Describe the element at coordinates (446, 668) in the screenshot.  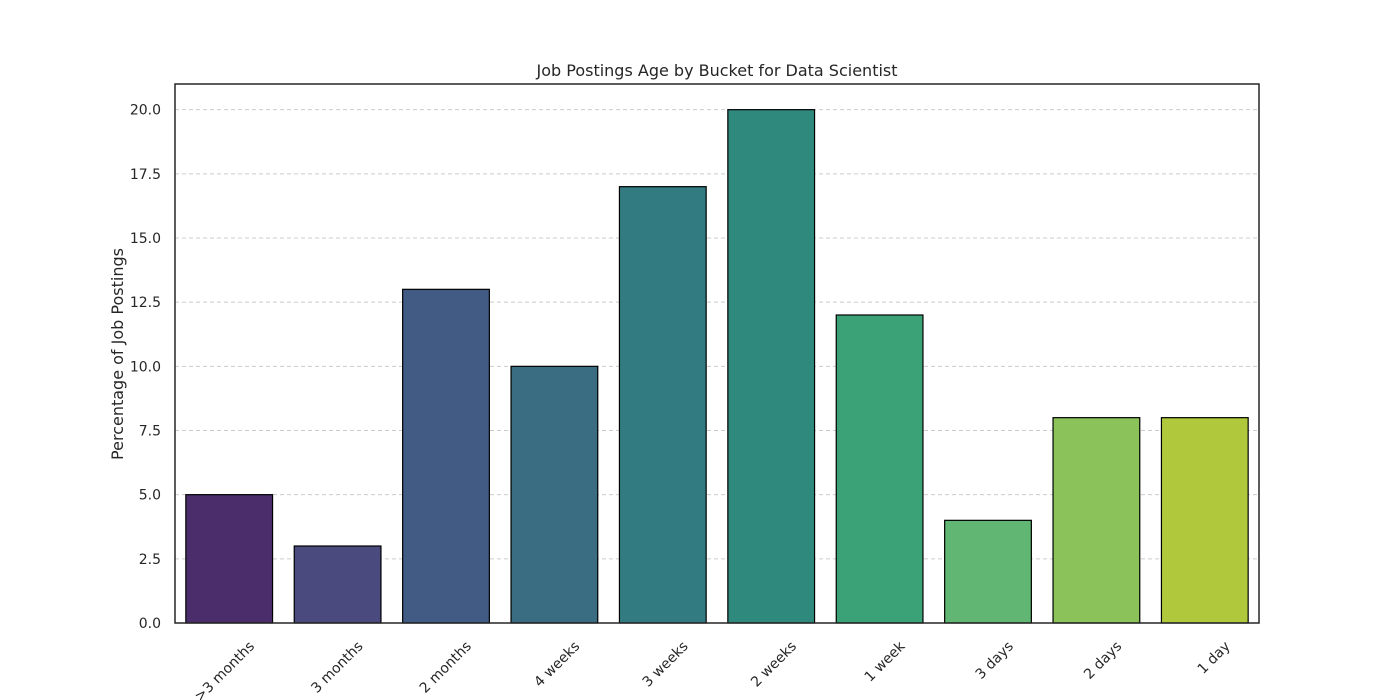
I see `x-tick-label: 2 months` at that location.